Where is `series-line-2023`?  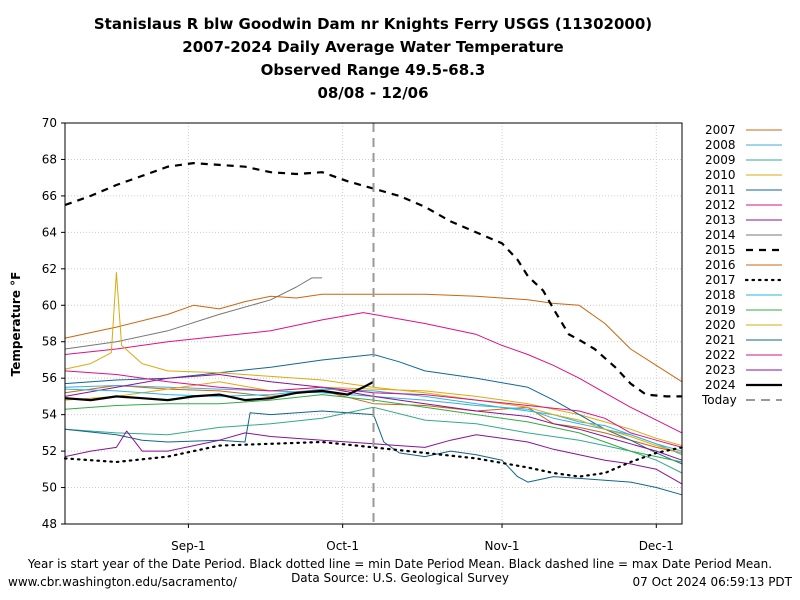 series-line-2023 is located at coordinates (373, 457).